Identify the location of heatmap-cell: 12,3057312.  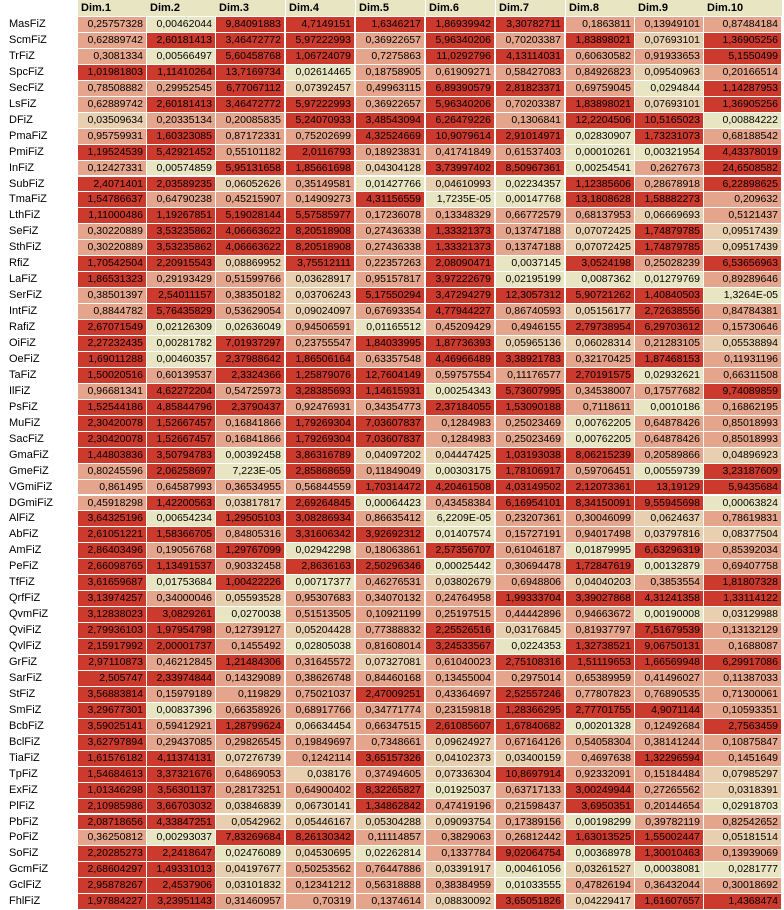
(530, 296).